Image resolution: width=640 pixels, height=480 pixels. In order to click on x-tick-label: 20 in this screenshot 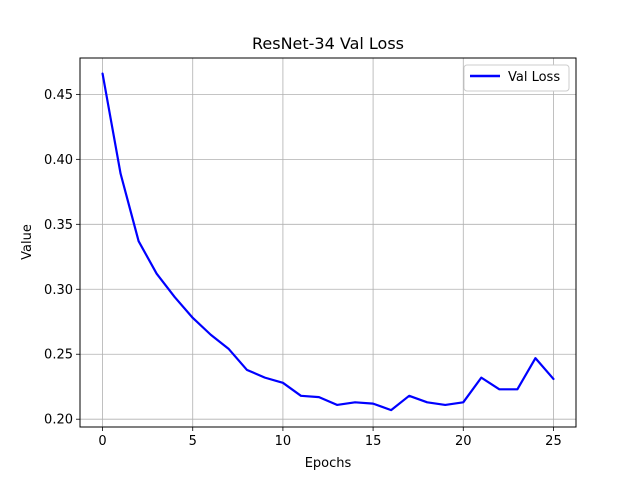, I will do `click(463, 441)`.